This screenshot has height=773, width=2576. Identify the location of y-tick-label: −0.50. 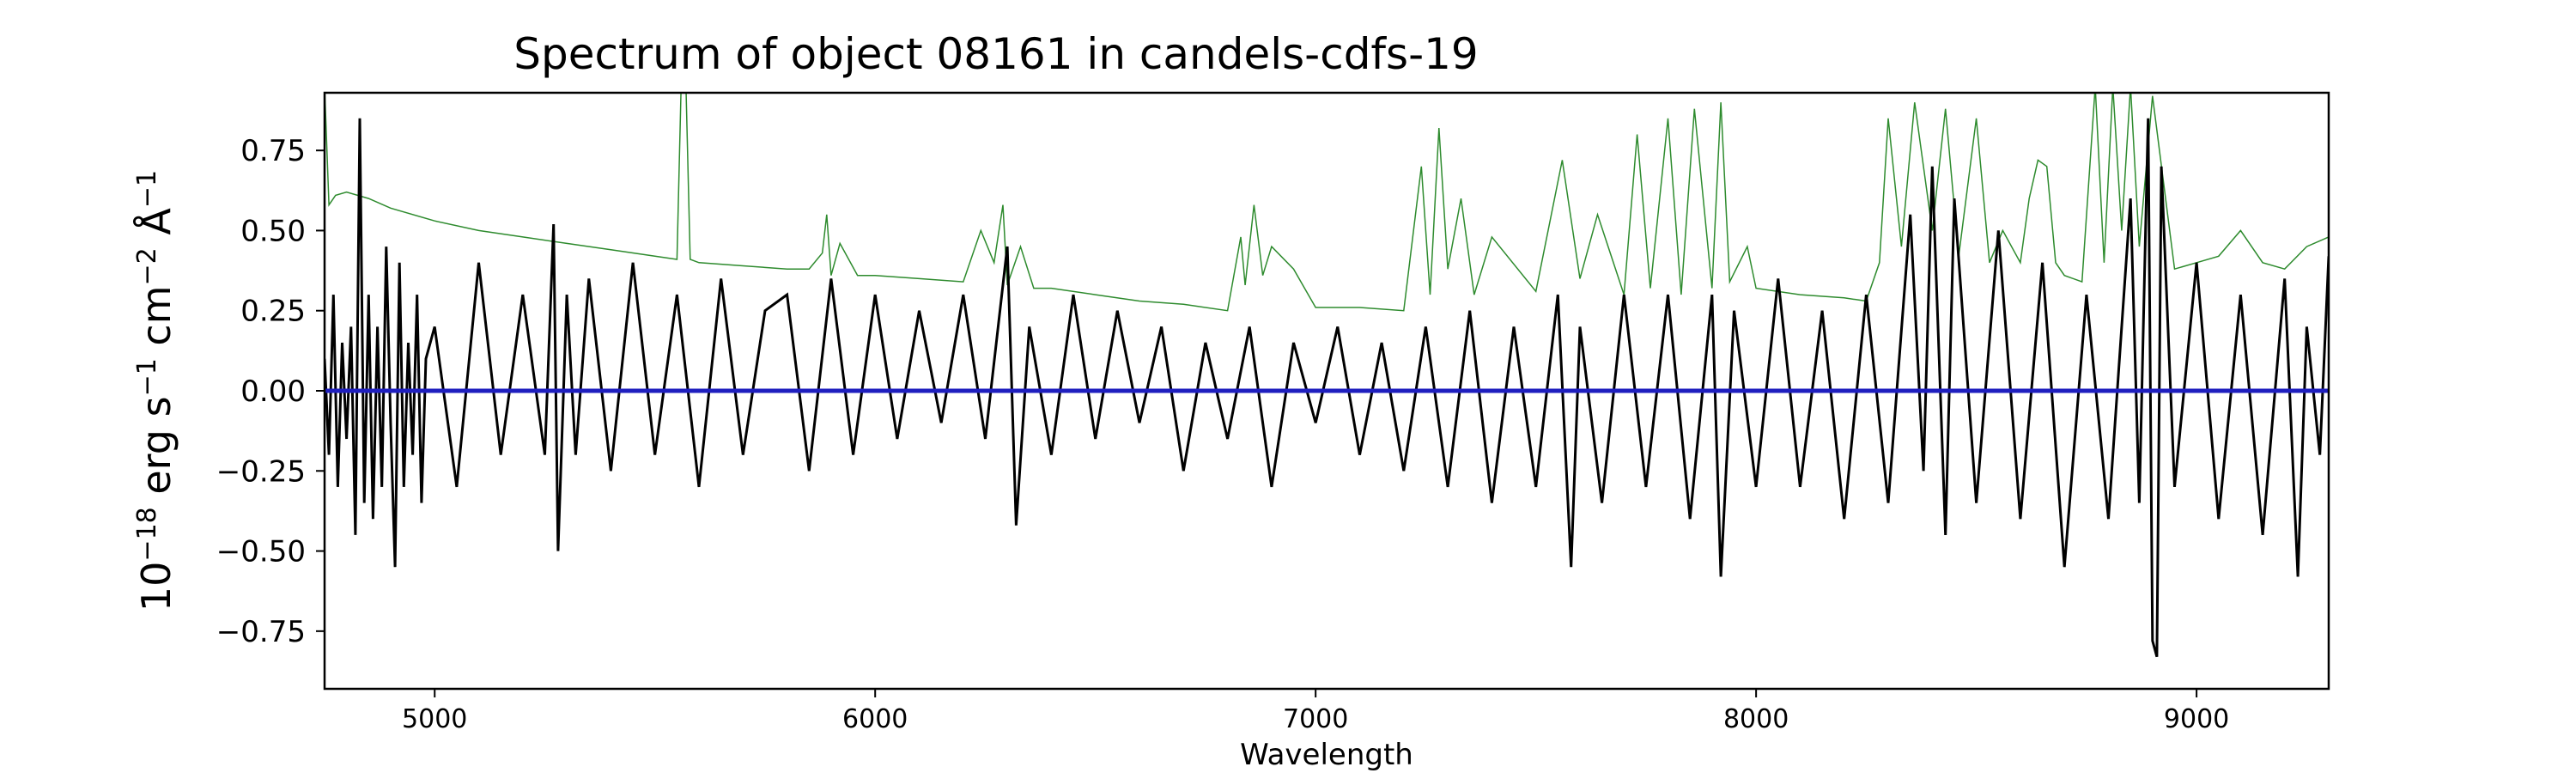
(261, 552).